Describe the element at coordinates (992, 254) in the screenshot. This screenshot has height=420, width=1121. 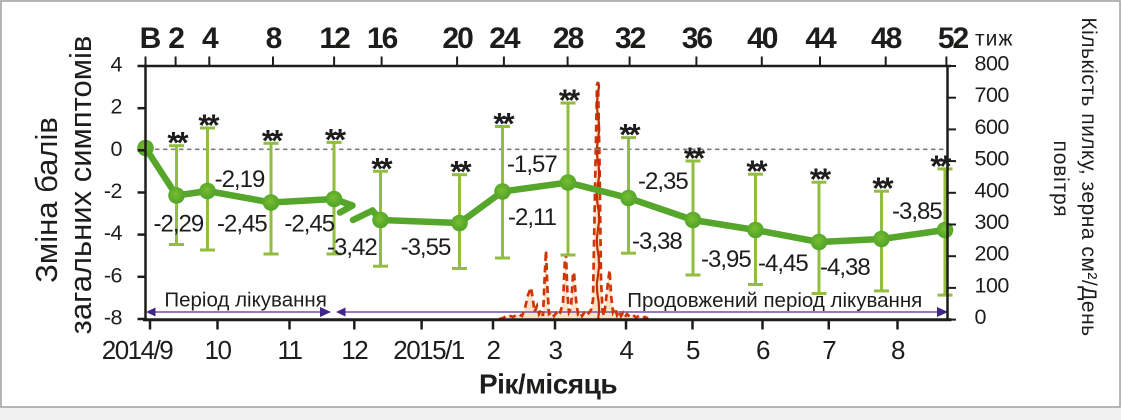
I see `svg-text: 200` at that location.